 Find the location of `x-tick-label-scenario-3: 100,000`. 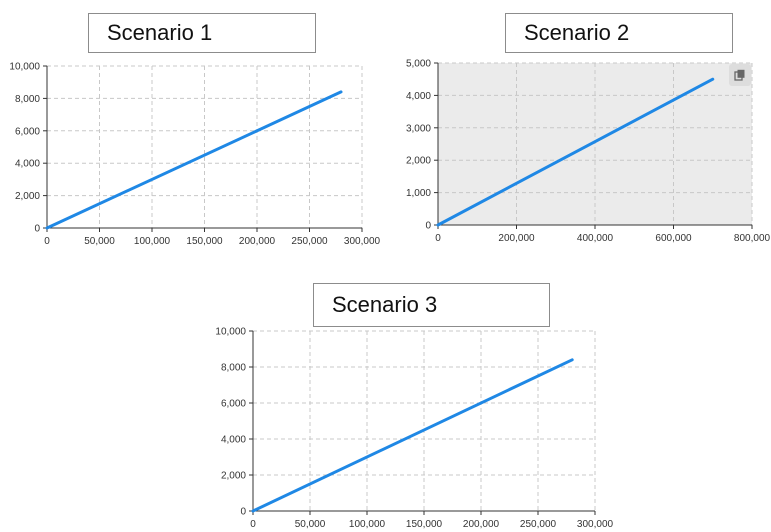

x-tick-label-scenario-3: 100,000 is located at coordinates (367, 524).